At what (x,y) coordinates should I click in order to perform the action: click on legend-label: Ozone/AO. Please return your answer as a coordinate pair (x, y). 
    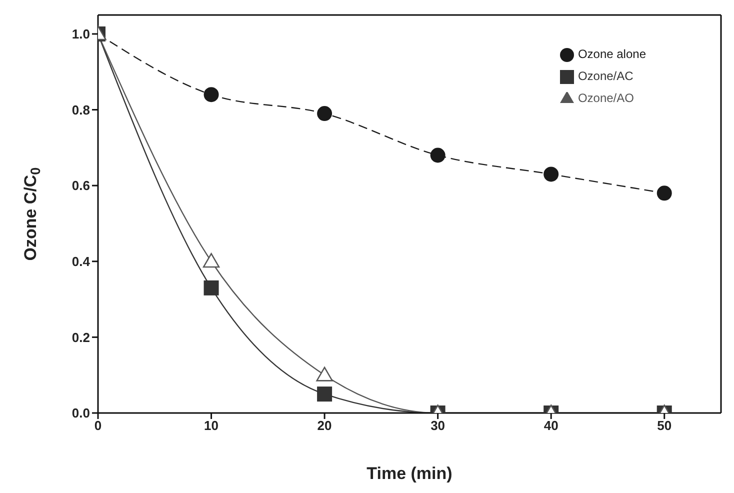
    Looking at the image, I should click on (606, 98).